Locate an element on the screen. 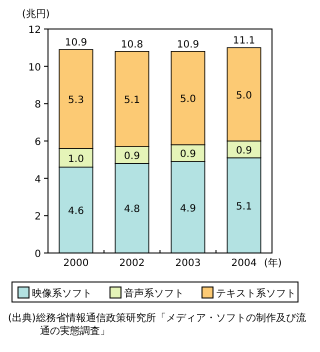 This screenshot has width=320, height=352. x-tick-label: 2002 is located at coordinates (132, 263).